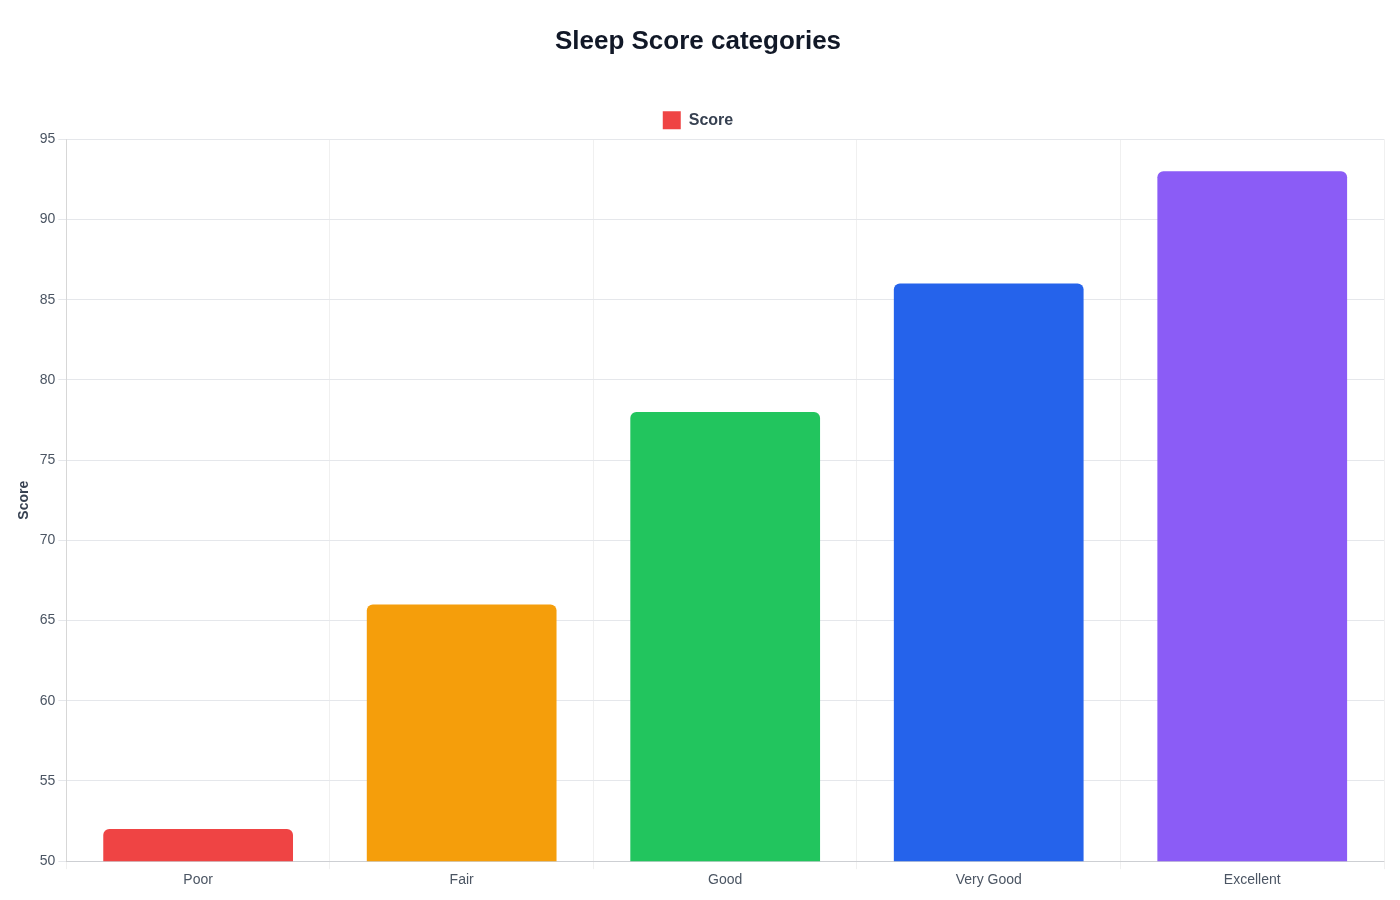 This screenshot has height=900, width=1400. Describe the element at coordinates (47, 378) in the screenshot. I see `y-tick-label: 80` at that location.